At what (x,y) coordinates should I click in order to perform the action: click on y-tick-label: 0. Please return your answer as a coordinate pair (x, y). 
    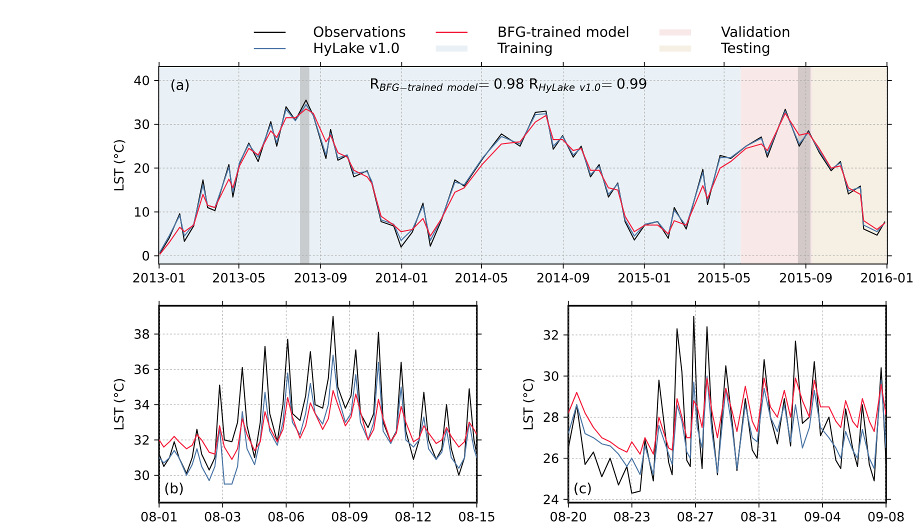
    Looking at the image, I should click on (146, 255).